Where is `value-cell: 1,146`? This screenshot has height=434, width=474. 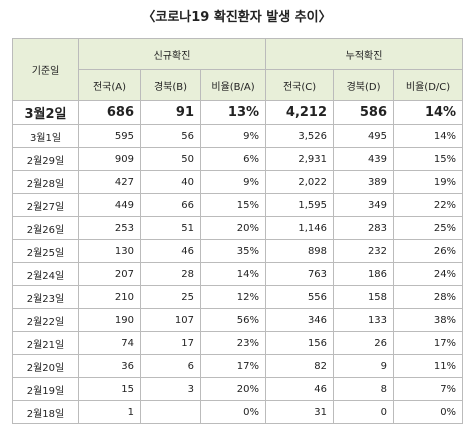 value-cell: 1,146 is located at coordinates (300, 228).